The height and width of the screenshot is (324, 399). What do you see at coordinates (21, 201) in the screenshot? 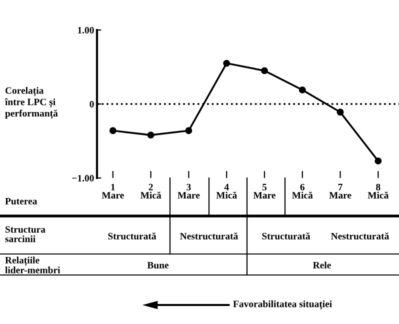
I see `text: Puterea` at bounding box center [21, 201].